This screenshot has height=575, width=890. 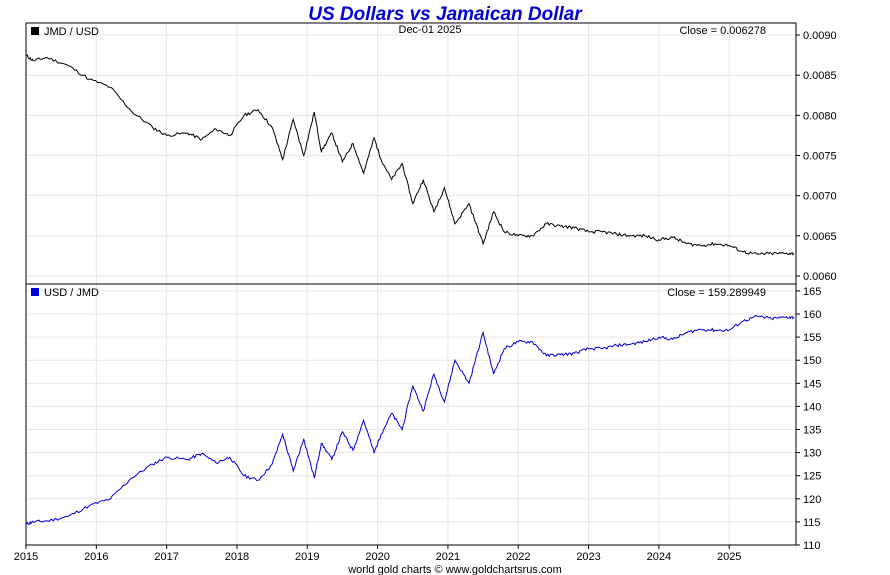 I want to click on y-tick-label-top: 0.0075, so click(x=820, y=157).